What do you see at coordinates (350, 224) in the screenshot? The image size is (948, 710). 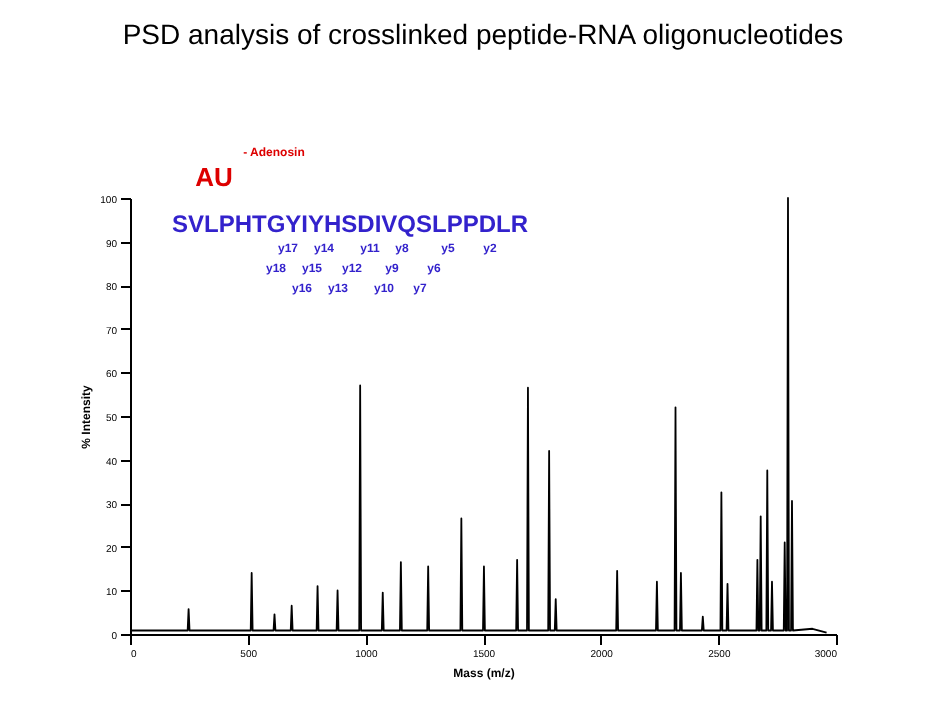 I see `annotation: SVLPHTGYIYHSDIVQSLPPDLR` at bounding box center [350, 224].